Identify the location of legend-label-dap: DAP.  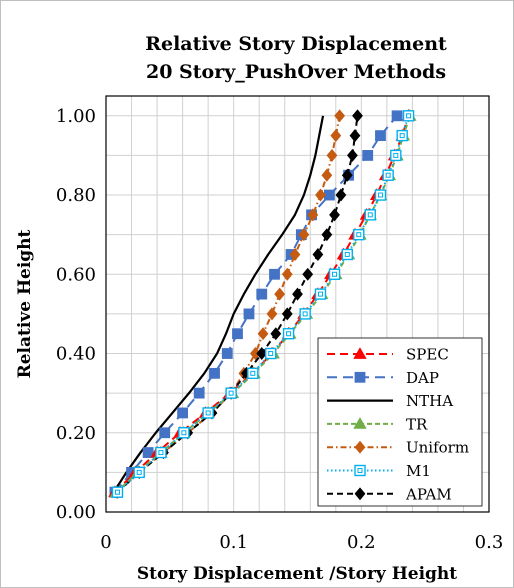
(422, 378).